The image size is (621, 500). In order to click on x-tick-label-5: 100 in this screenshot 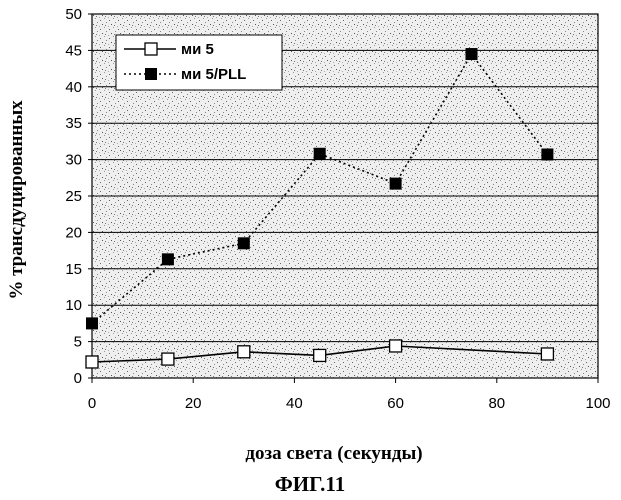, I will do `click(597, 403)`.